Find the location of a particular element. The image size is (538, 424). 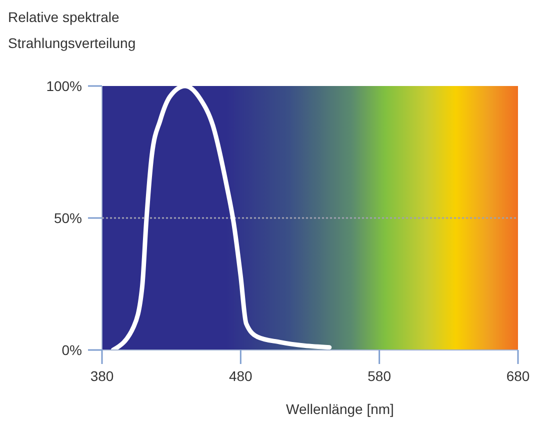

x-tick-label: 580 is located at coordinates (380, 376).